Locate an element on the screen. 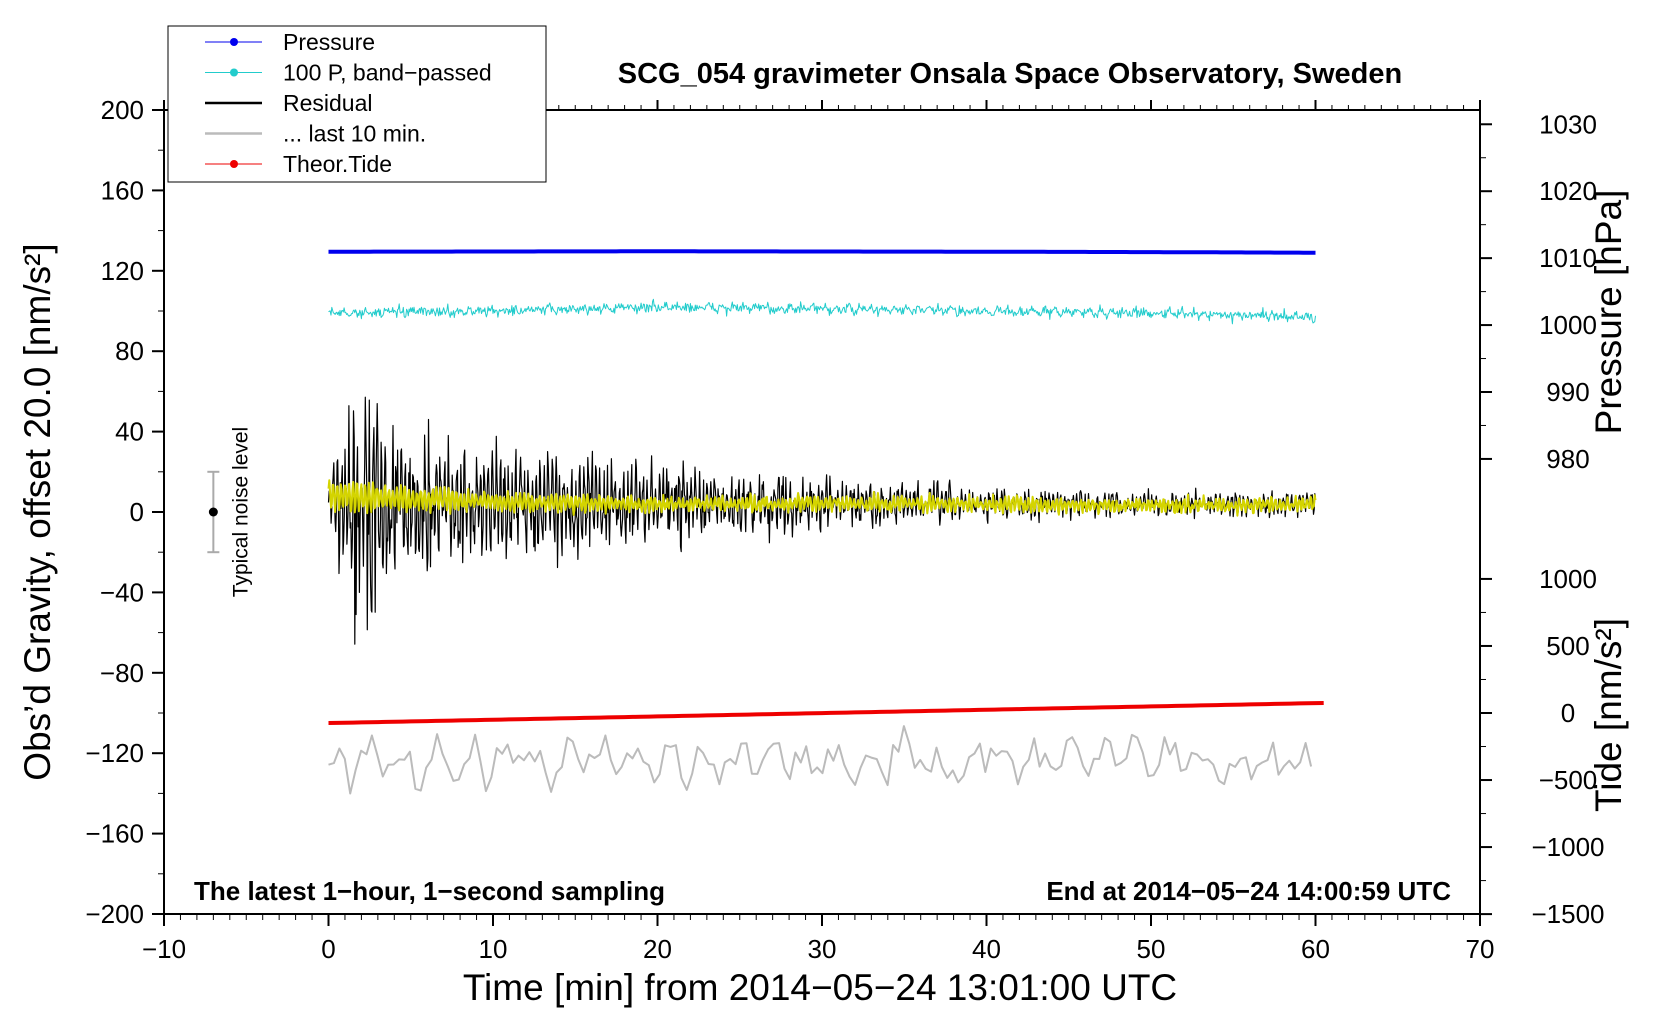 Image resolution: width=1660 pixels, height=1020 pixels. y-tick-label: 40 is located at coordinates (129, 432).